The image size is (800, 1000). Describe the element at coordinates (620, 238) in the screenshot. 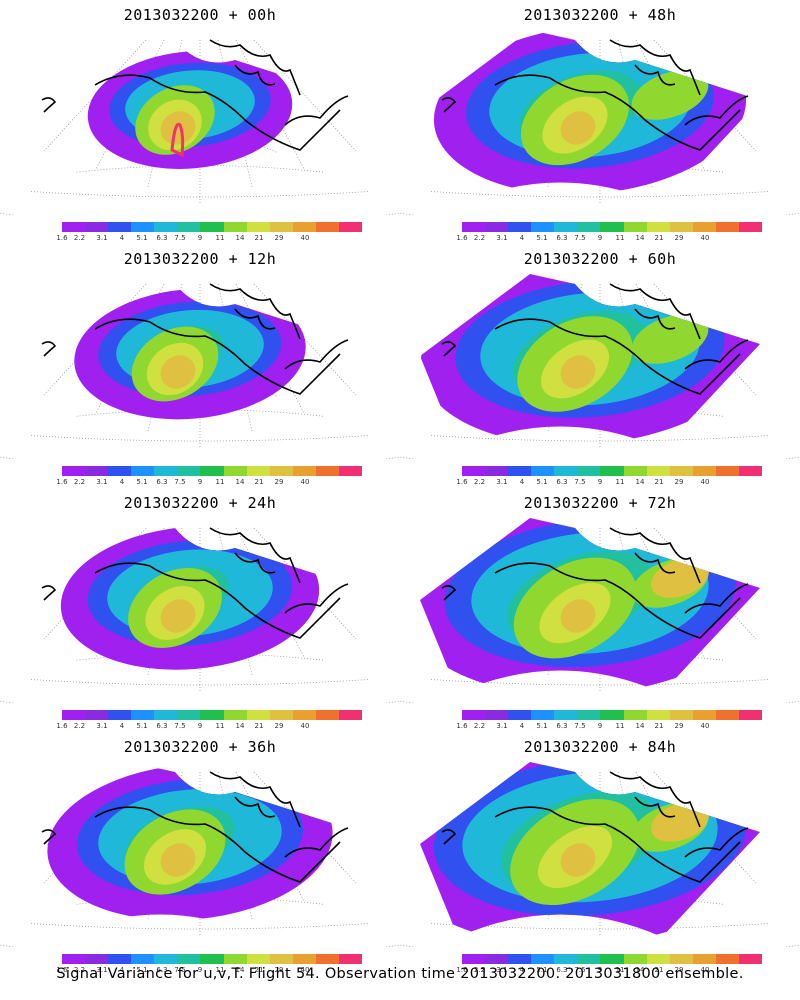

I see `colorbar-label: 11` at that location.